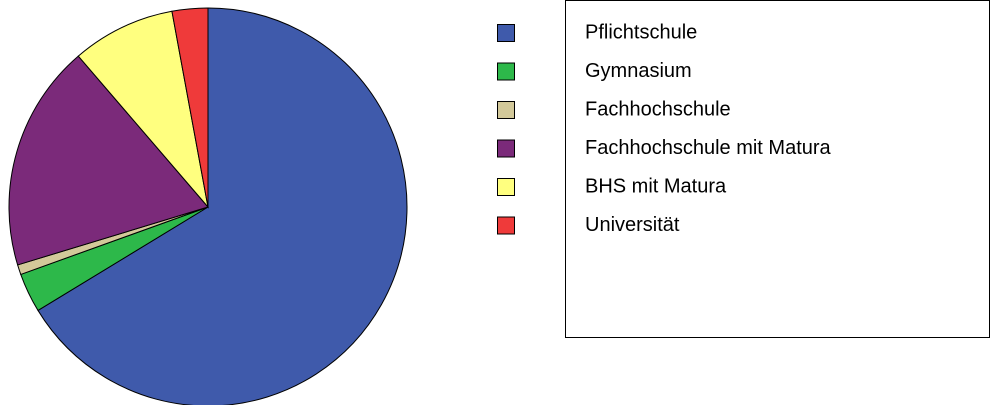  Describe the element at coordinates (632, 225) in the screenshot. I see `legend-label: Universität` at that location.